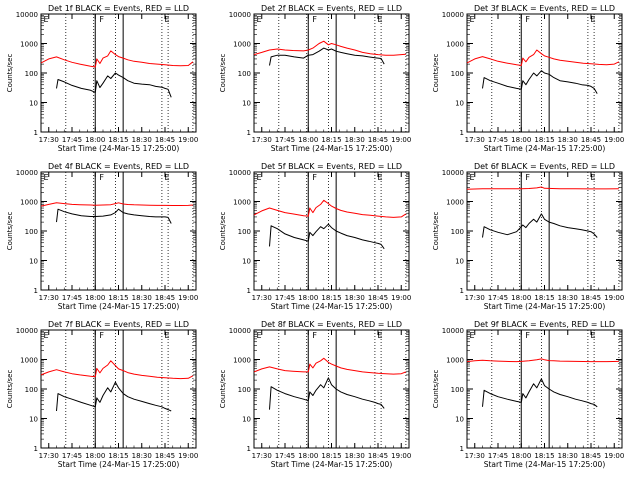  I want to click on panel-title: Det 1f BLACK = Events, RED = LLD, so click(118, 8).